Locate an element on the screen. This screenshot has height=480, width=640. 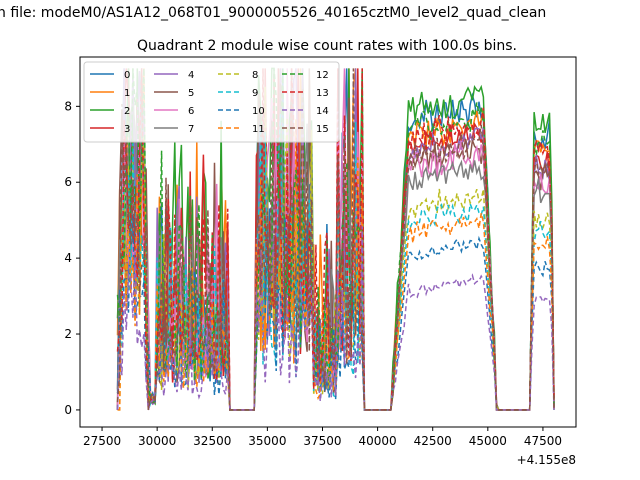
legend-label-13: 13 is located at coordinates (322, 93).